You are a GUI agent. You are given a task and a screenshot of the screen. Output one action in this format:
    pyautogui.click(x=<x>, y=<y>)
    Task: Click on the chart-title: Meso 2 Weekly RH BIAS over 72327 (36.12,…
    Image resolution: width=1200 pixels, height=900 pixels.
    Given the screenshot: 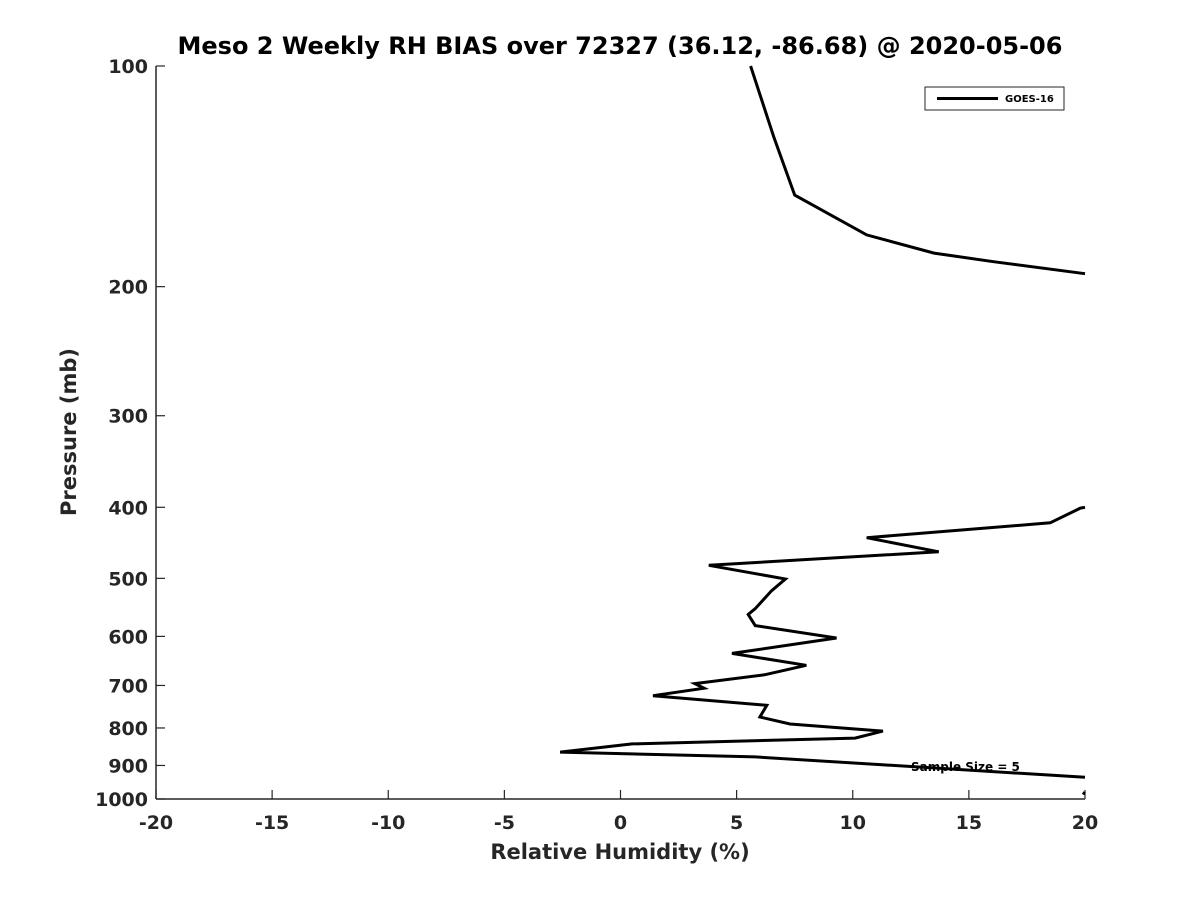 What is the action you would take?
    pyautogui.click(x=620, y=46)
    